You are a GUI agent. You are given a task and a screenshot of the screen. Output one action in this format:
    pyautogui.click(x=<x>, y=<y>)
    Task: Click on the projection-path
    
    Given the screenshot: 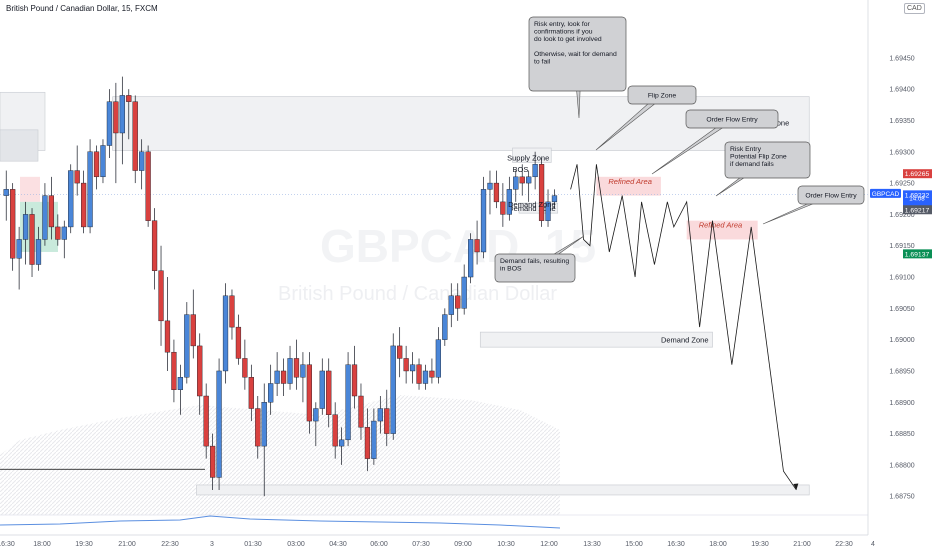 What is the action you would take?
    pyautogui.click(x=683, y=327)
    